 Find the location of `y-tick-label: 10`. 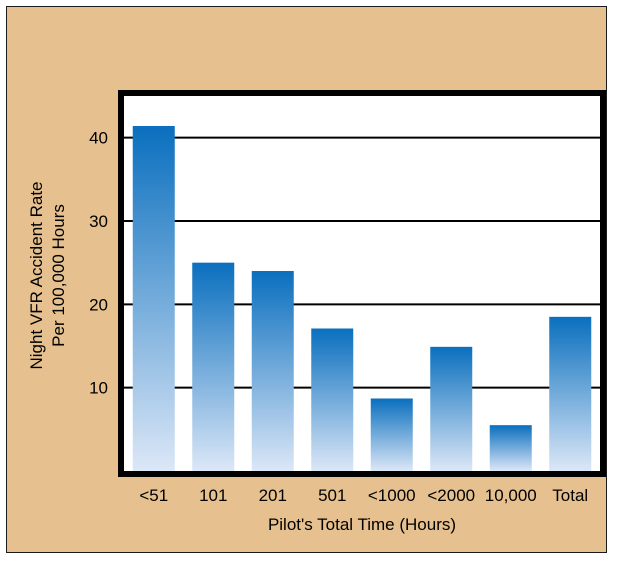

y-tick-label: 10 is located at coordinates (98, 388).